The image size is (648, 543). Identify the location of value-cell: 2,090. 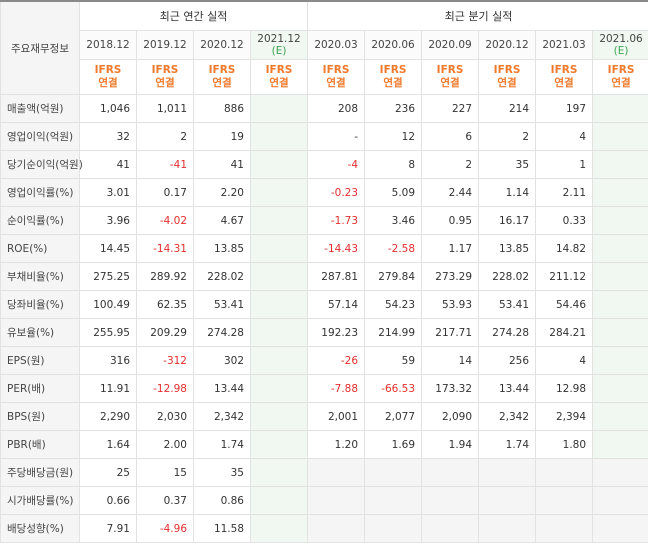
(450, 417).